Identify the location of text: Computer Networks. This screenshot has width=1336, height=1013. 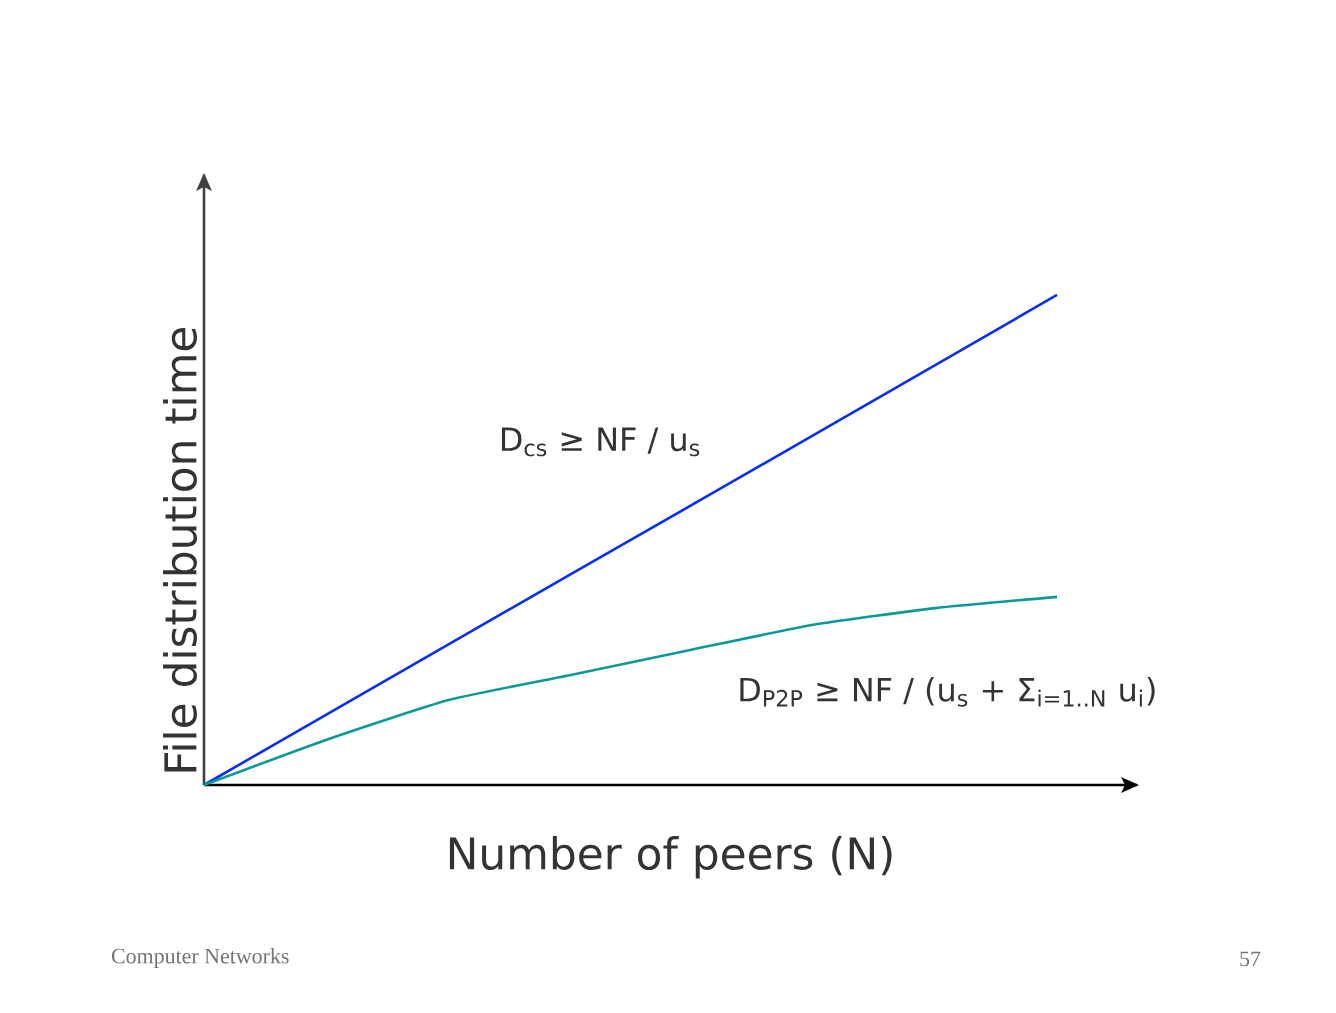
(200, 958).